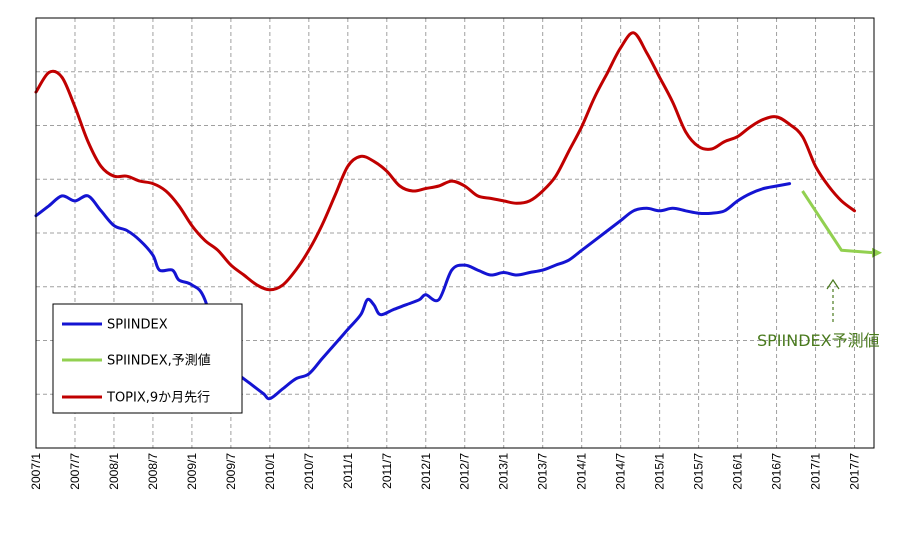 The image size is (913, 537). Describe the element at coordinates (818, 340) in the screenshot. I see `forecast-annotation-label: SPIINDEX予測値` at that location.